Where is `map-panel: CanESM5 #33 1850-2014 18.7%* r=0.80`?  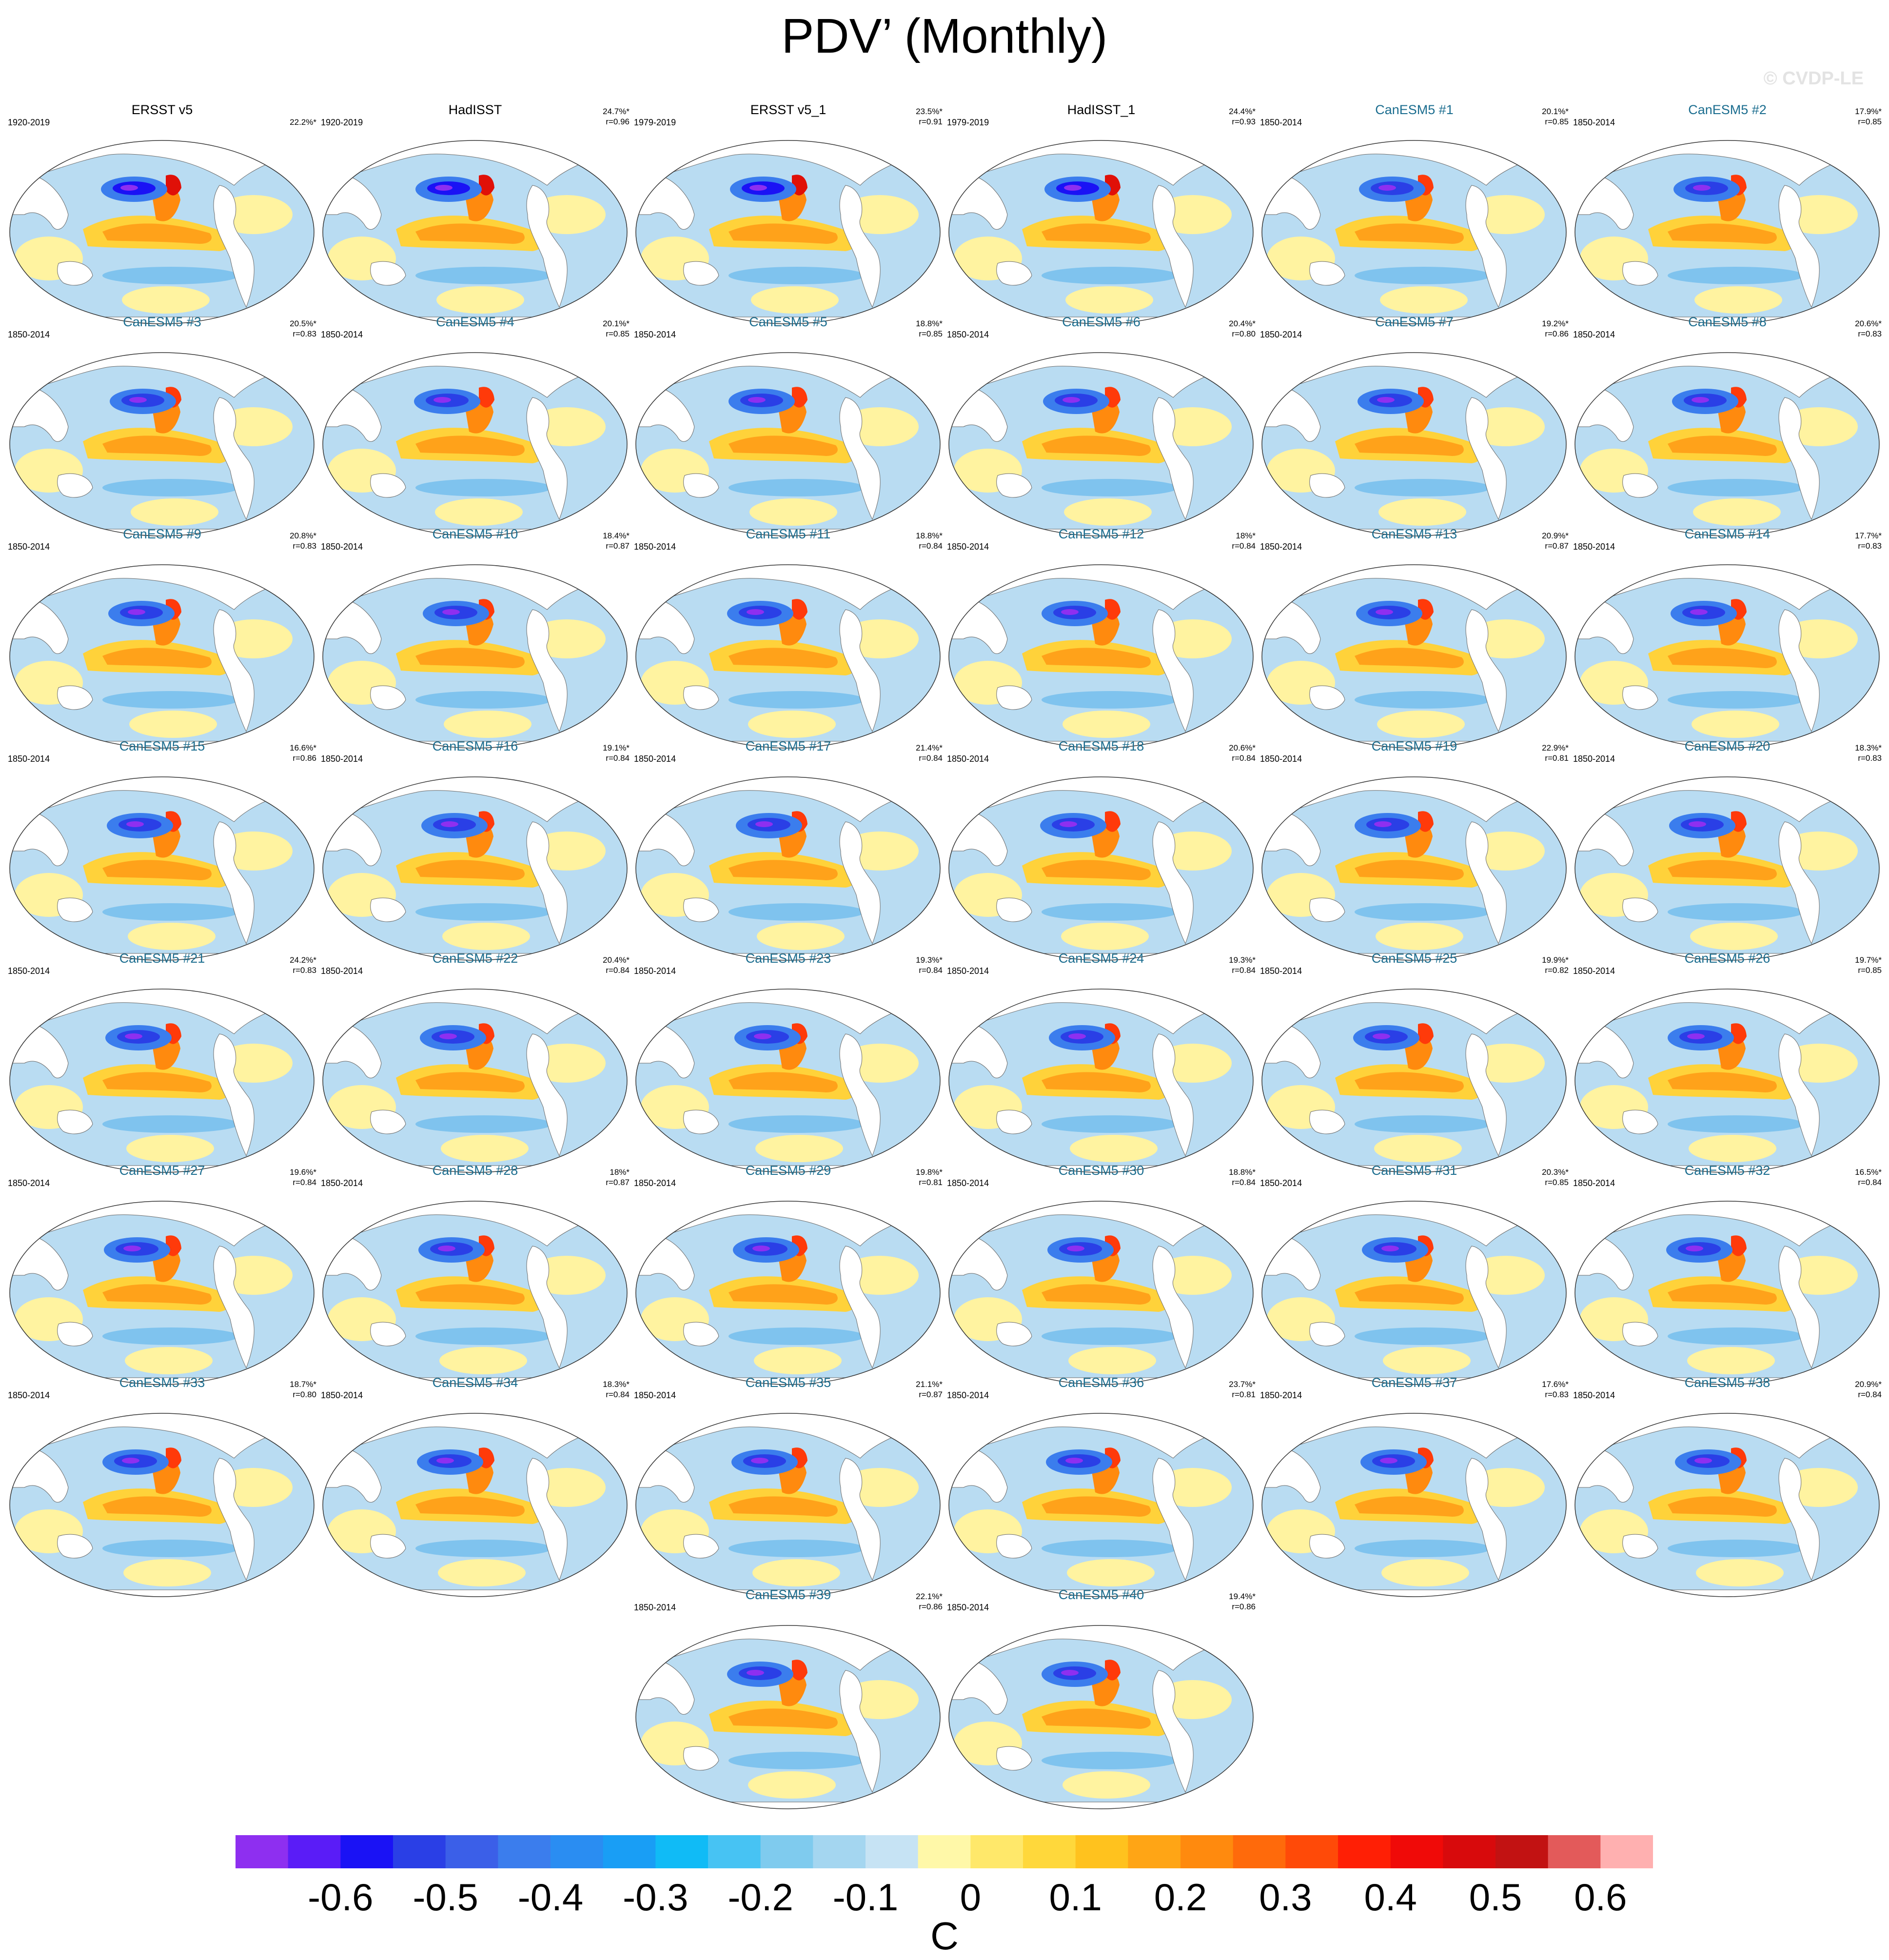 map-panel: CanESM5 #33 1850-2014 18.7%* r=0.80 is located at coordinates (162, 1486).